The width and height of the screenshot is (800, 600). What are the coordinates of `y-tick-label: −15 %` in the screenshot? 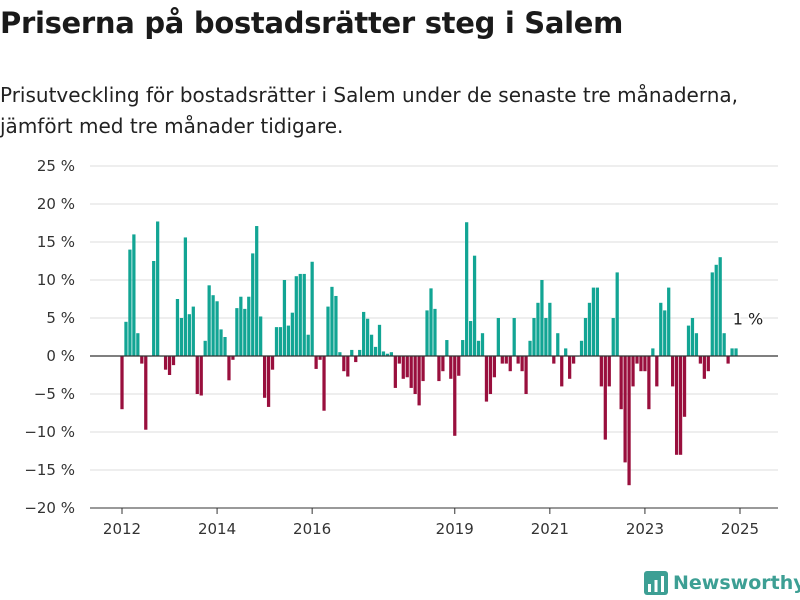 It's located at (49, 470).